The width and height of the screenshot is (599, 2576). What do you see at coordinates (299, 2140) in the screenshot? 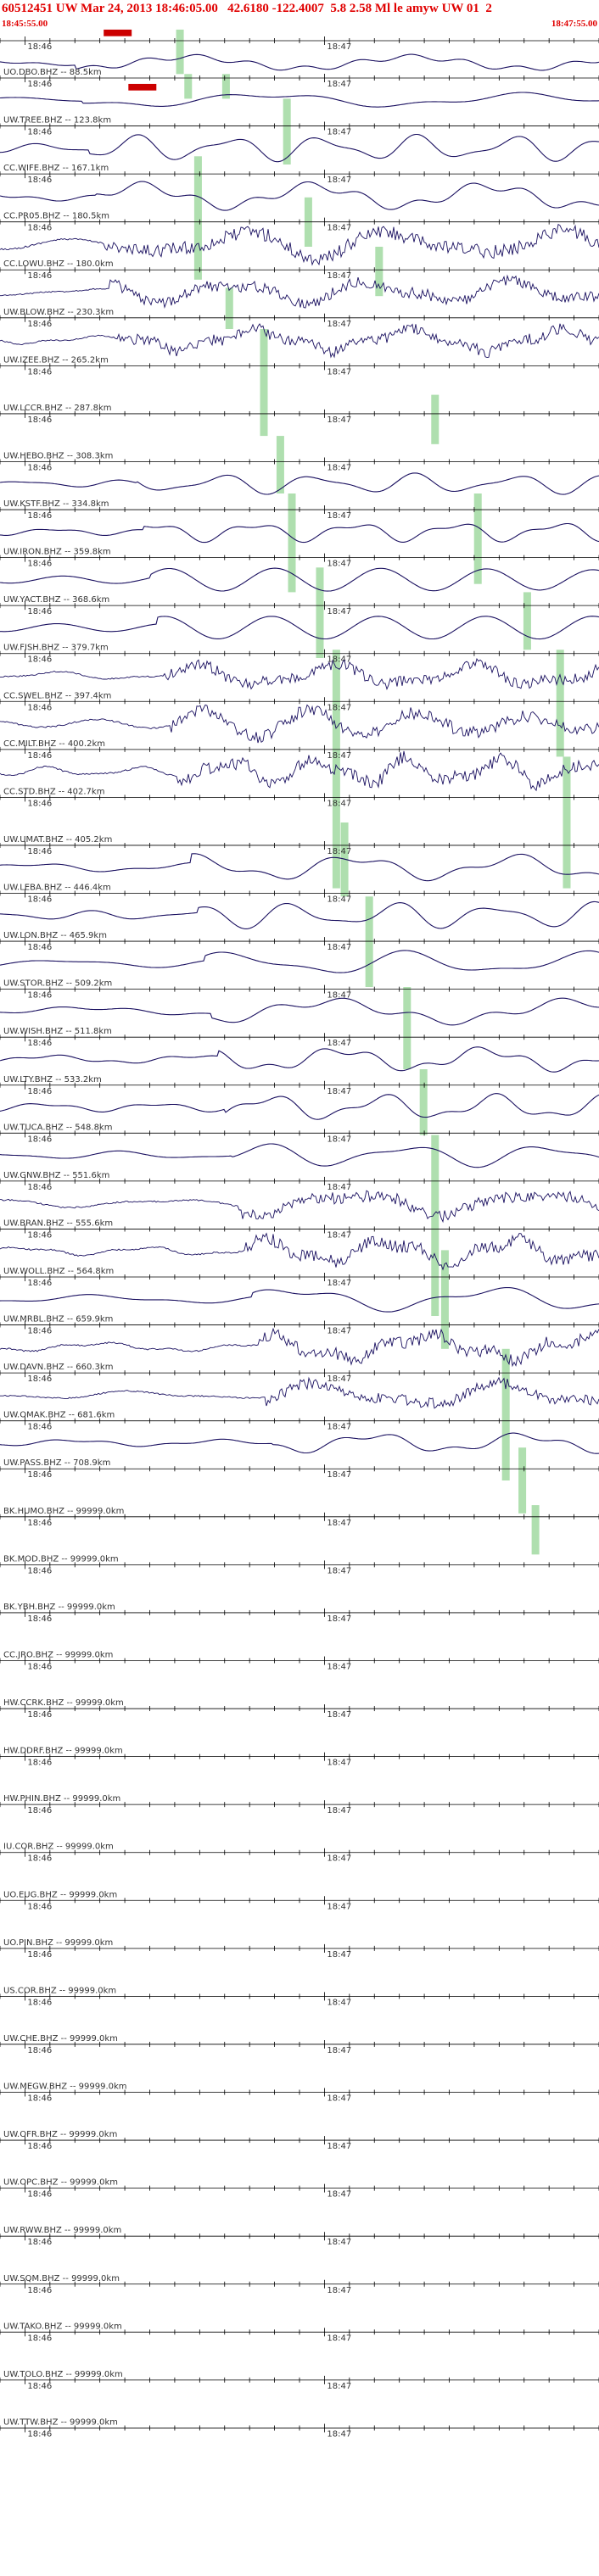
I see `trace-band: UW.OFR.BHZ -- 99999.0km 18:46 18:47` at bounding box center [299, 2140].